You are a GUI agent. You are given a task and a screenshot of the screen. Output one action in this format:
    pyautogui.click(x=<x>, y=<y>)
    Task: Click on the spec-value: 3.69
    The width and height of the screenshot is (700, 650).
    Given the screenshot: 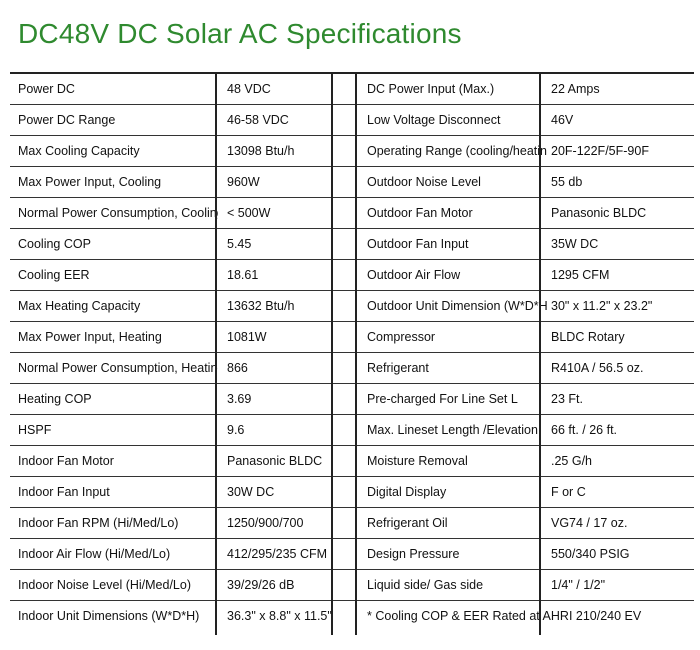 What is the action you would take?
    pyautogui.click(x=239, y=399)
    